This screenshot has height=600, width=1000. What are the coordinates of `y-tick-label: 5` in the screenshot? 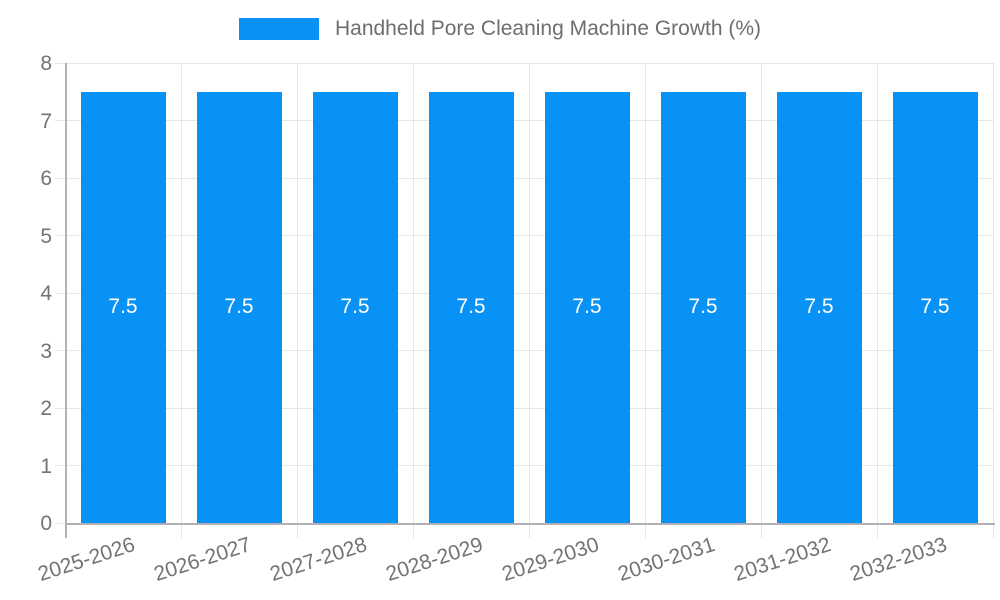 It's located at (46, 236).